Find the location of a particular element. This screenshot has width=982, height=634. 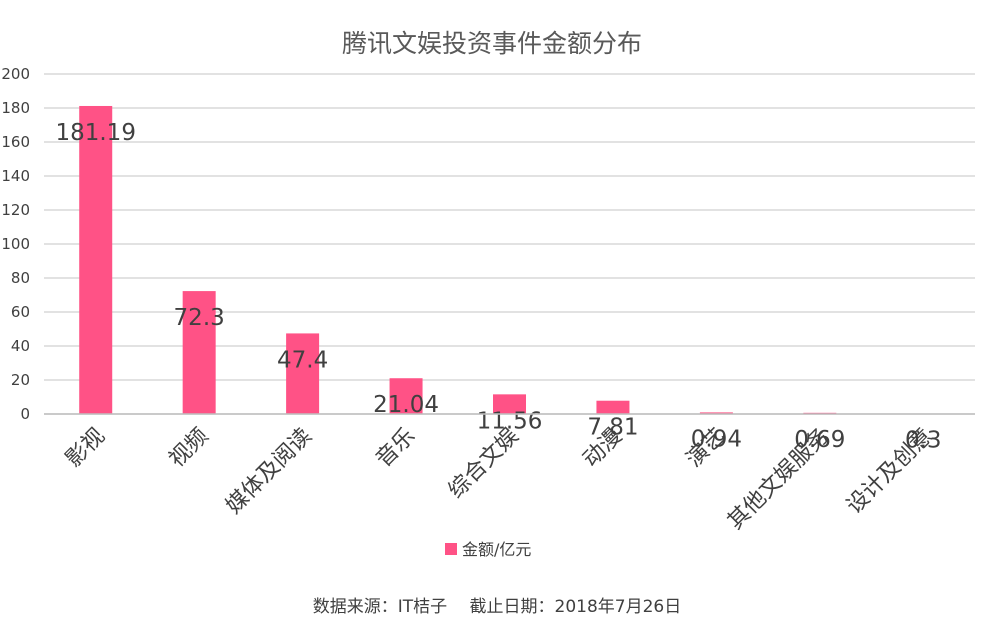

legend-swatch is located at coordinates (451, 549).